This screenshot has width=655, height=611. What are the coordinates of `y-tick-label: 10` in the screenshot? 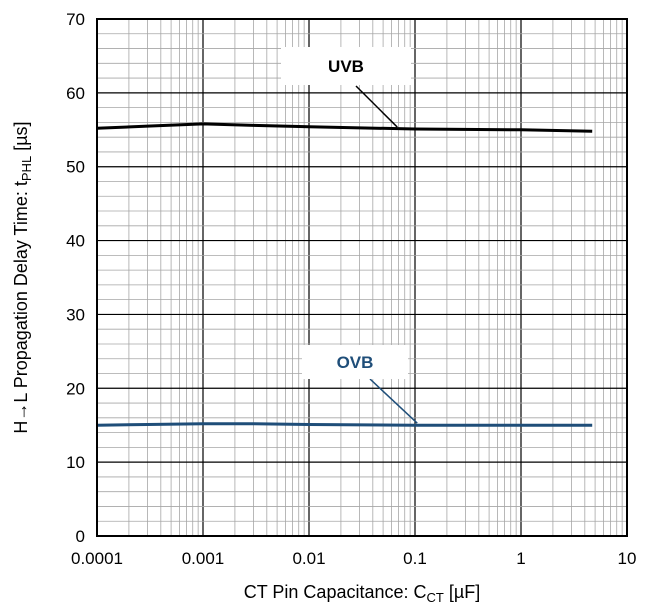 It's located at (75, 462).